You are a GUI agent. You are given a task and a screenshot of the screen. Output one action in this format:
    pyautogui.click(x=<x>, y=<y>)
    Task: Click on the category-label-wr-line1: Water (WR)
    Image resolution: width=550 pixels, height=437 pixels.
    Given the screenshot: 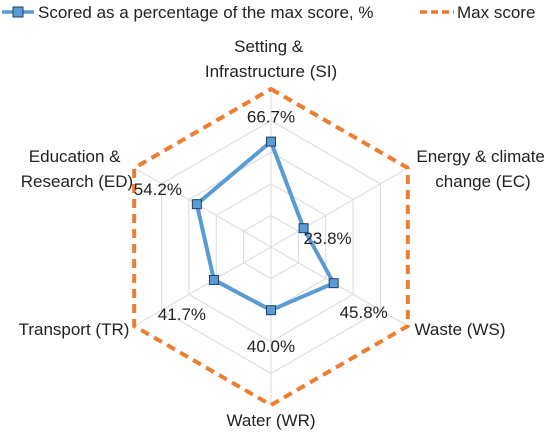 What is the action you would take?
    pyautogui.click(x=270, y=420)
    